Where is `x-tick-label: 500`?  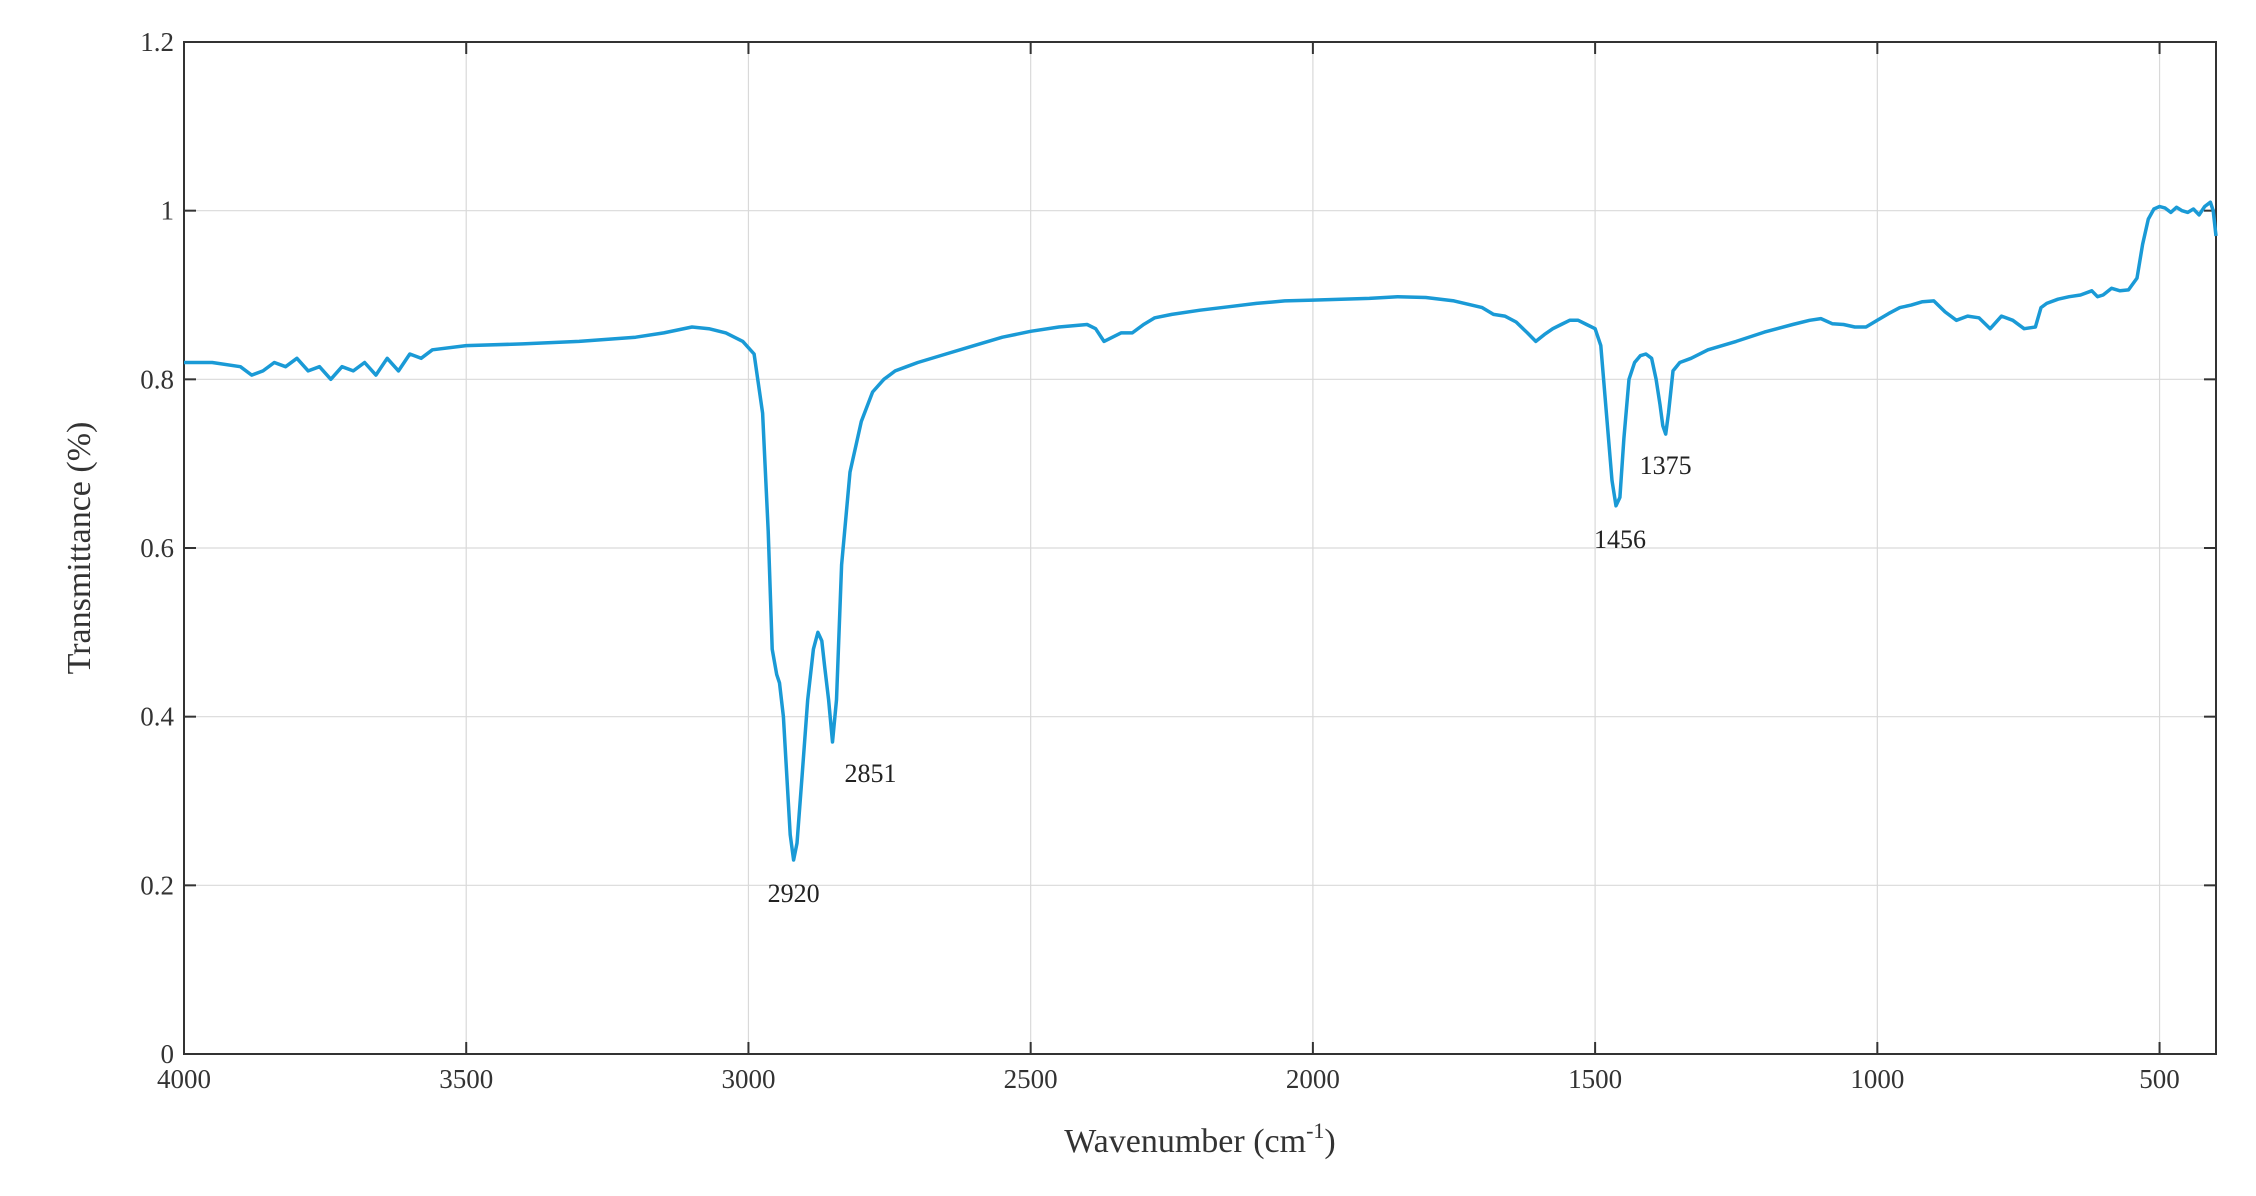 x-tick-label: 500 is located at coordinates (2159, 1079).